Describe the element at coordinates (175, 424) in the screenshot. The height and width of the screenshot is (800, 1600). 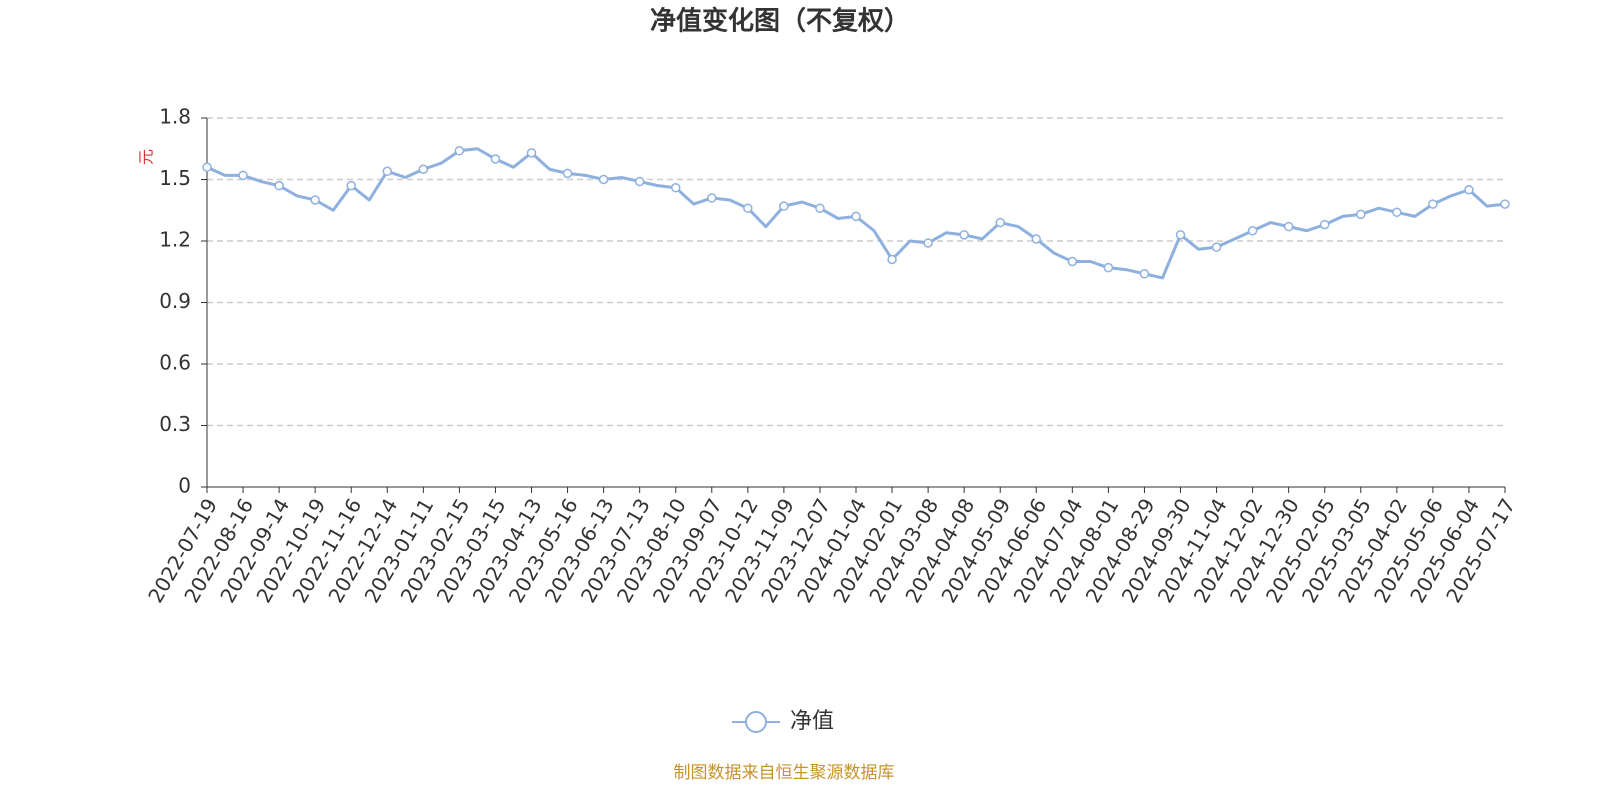
I see `y-tick-label: 0.3` at that location.